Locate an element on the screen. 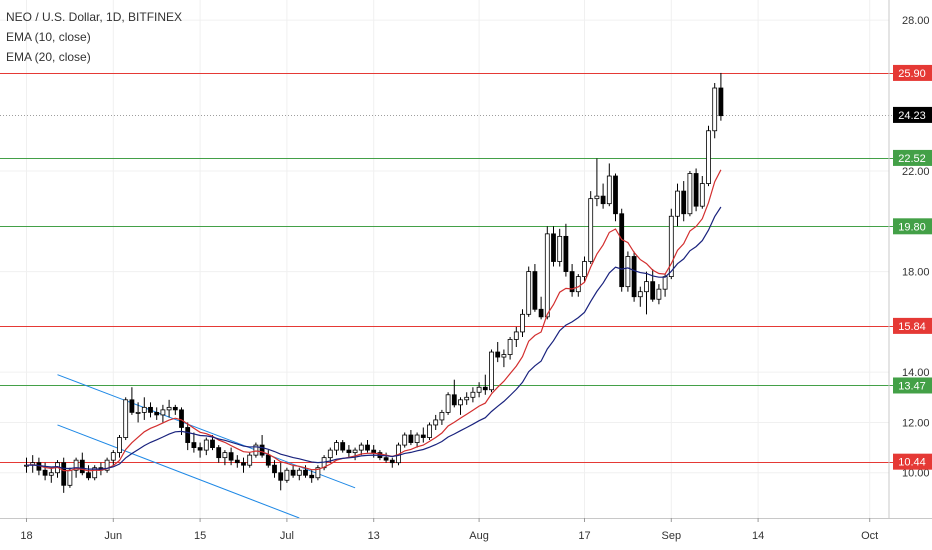 This screenshot has width=932, height=550. x-tick-label: Jun is located at coordinates (113, 536).